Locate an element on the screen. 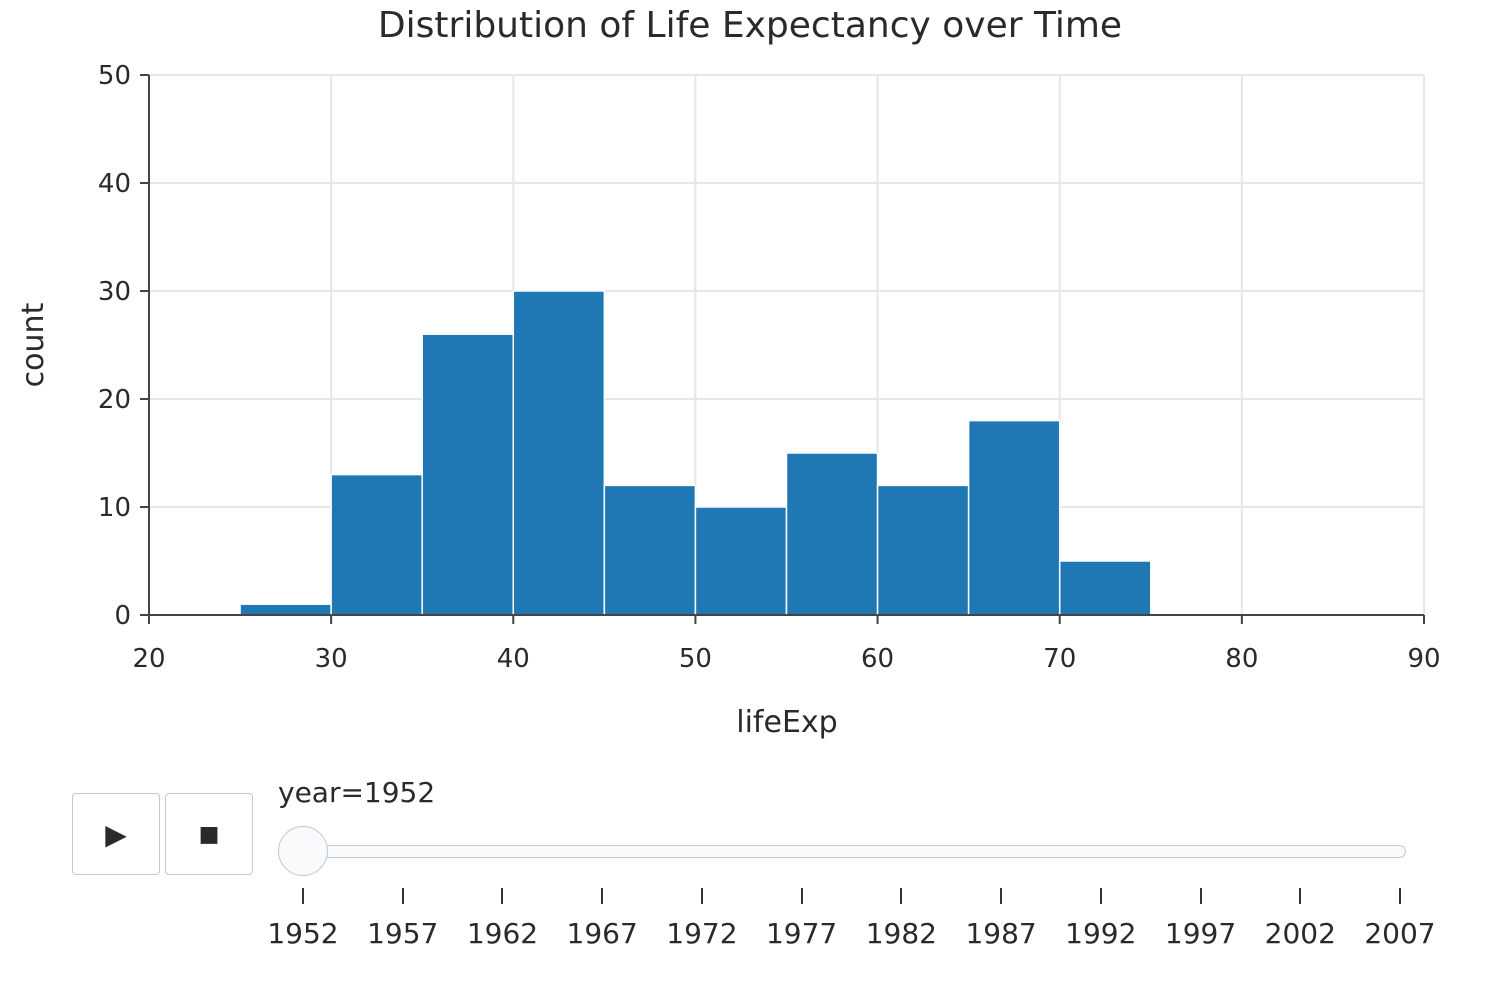  stop-button: ■ is located at coordinates (209, 834).